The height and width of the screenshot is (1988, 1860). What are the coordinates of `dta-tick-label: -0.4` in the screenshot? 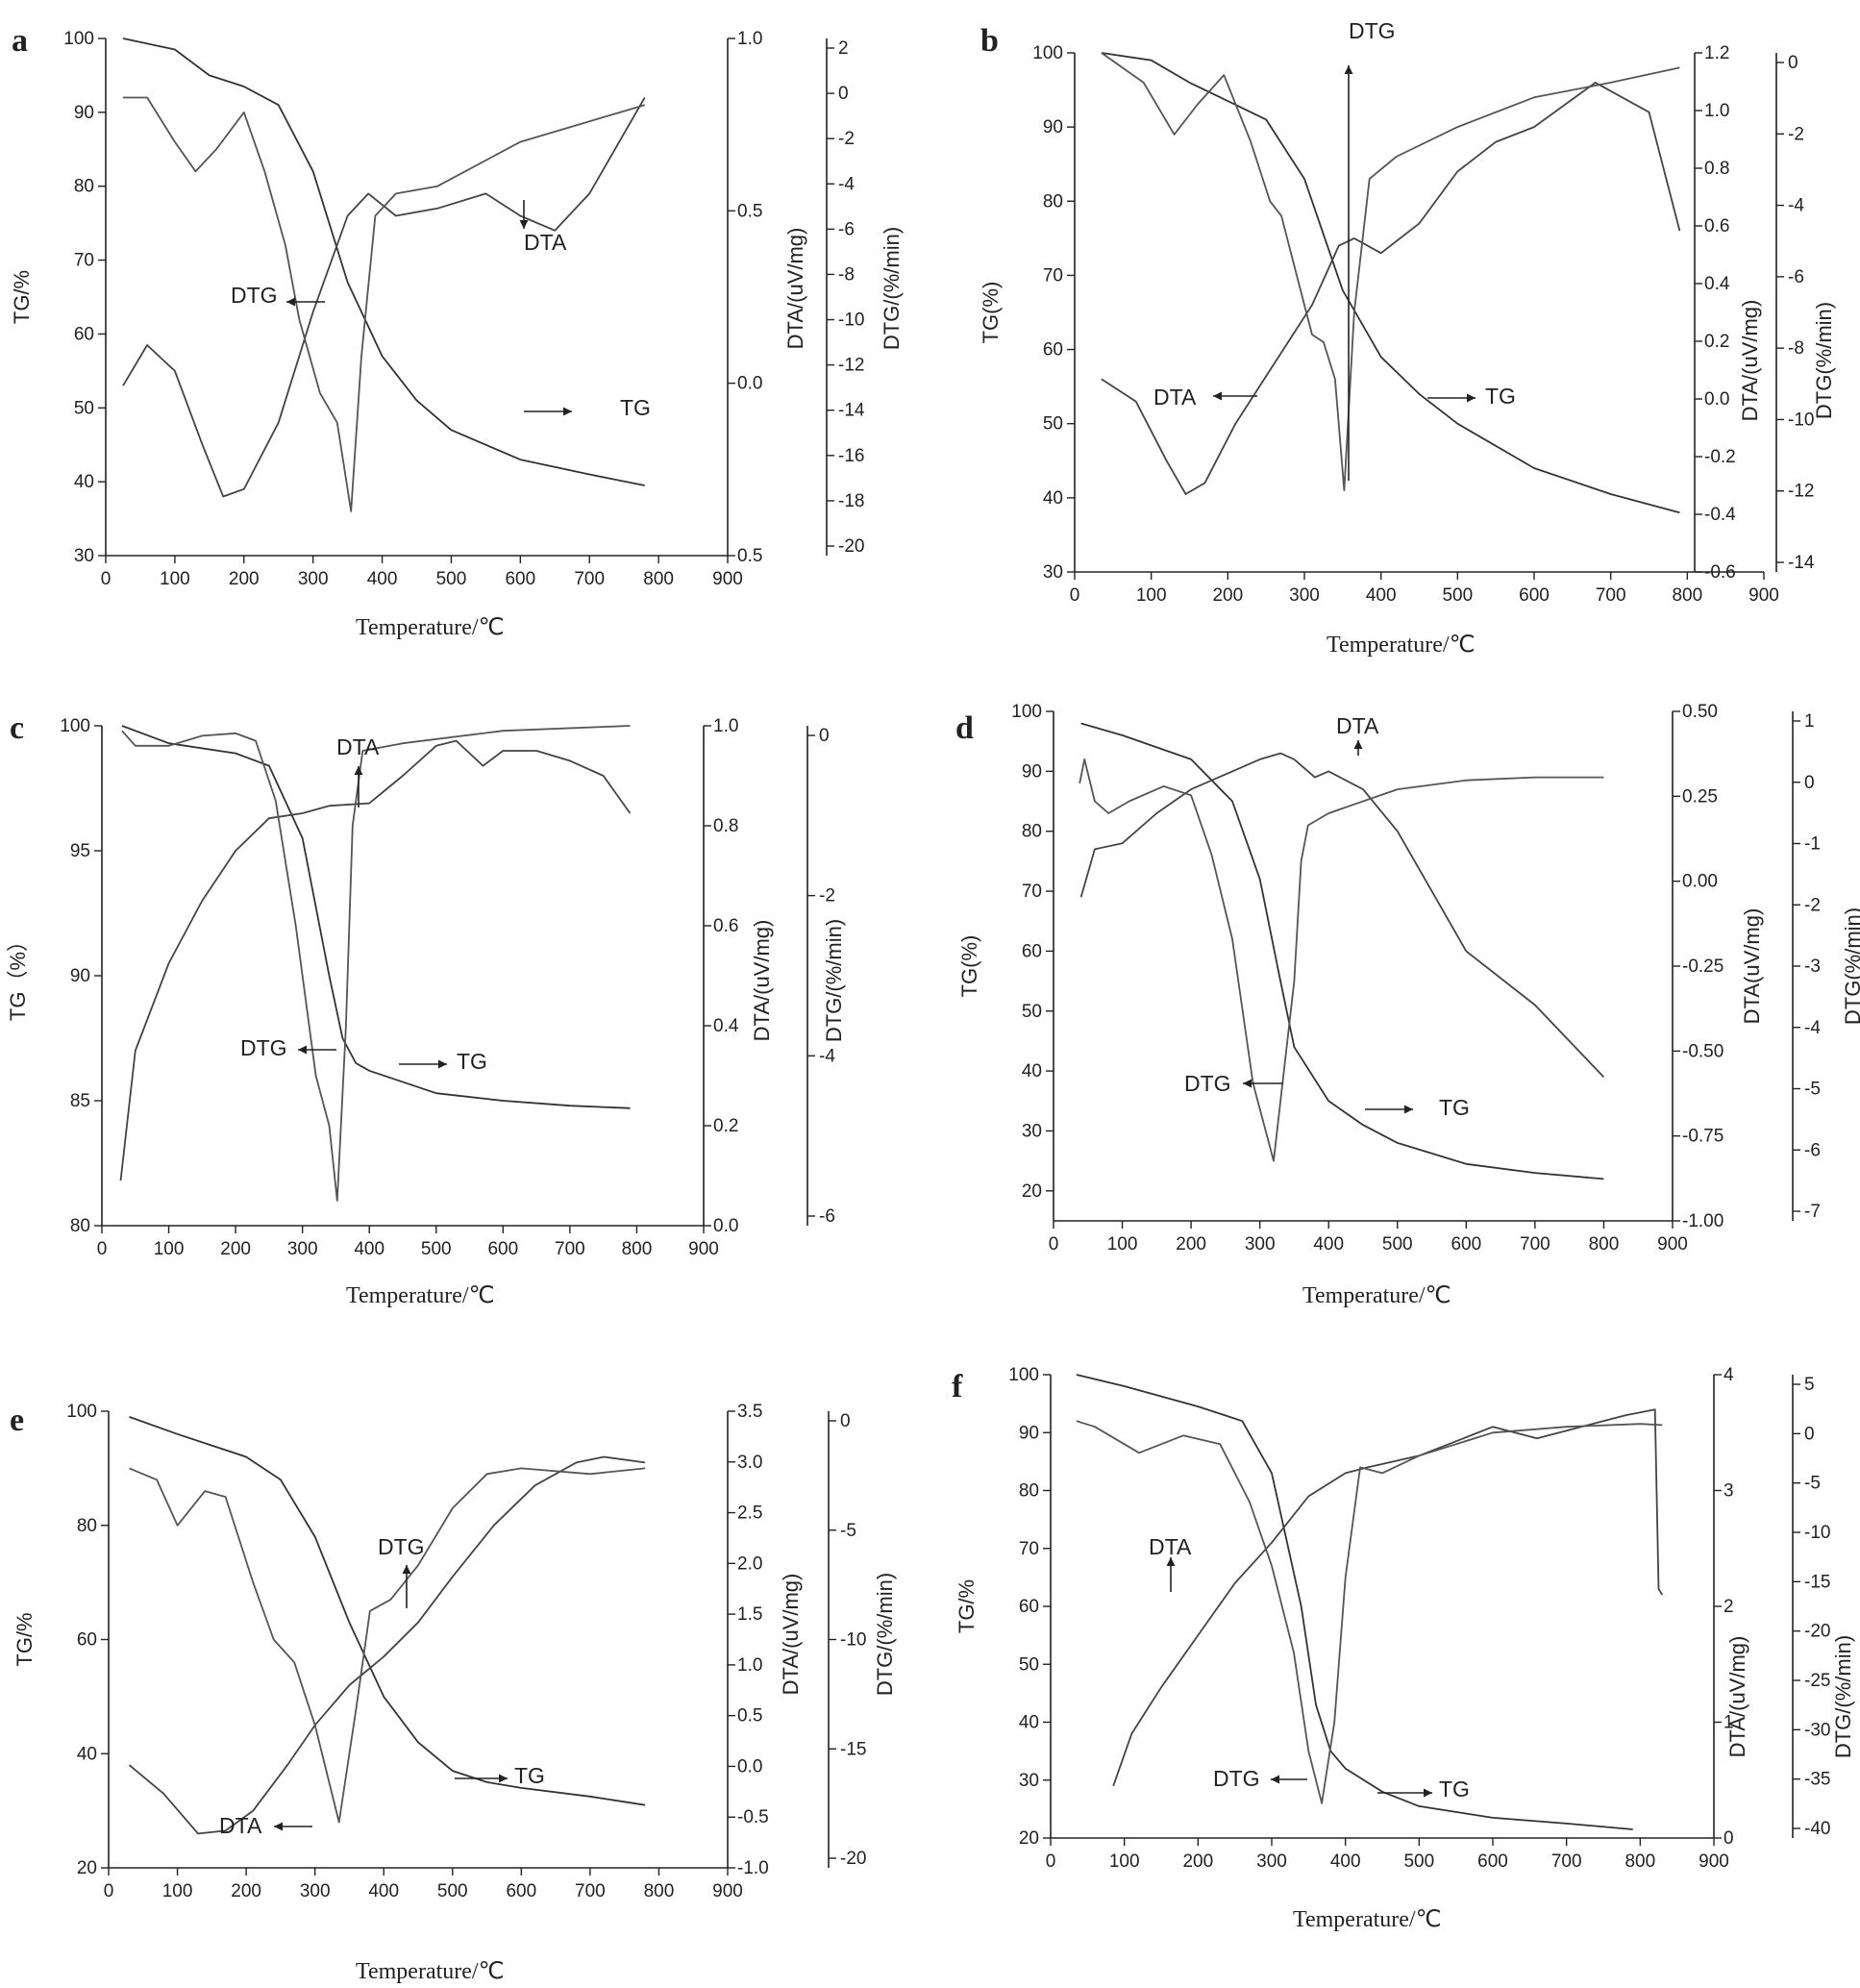 It's located at (1720, 515).